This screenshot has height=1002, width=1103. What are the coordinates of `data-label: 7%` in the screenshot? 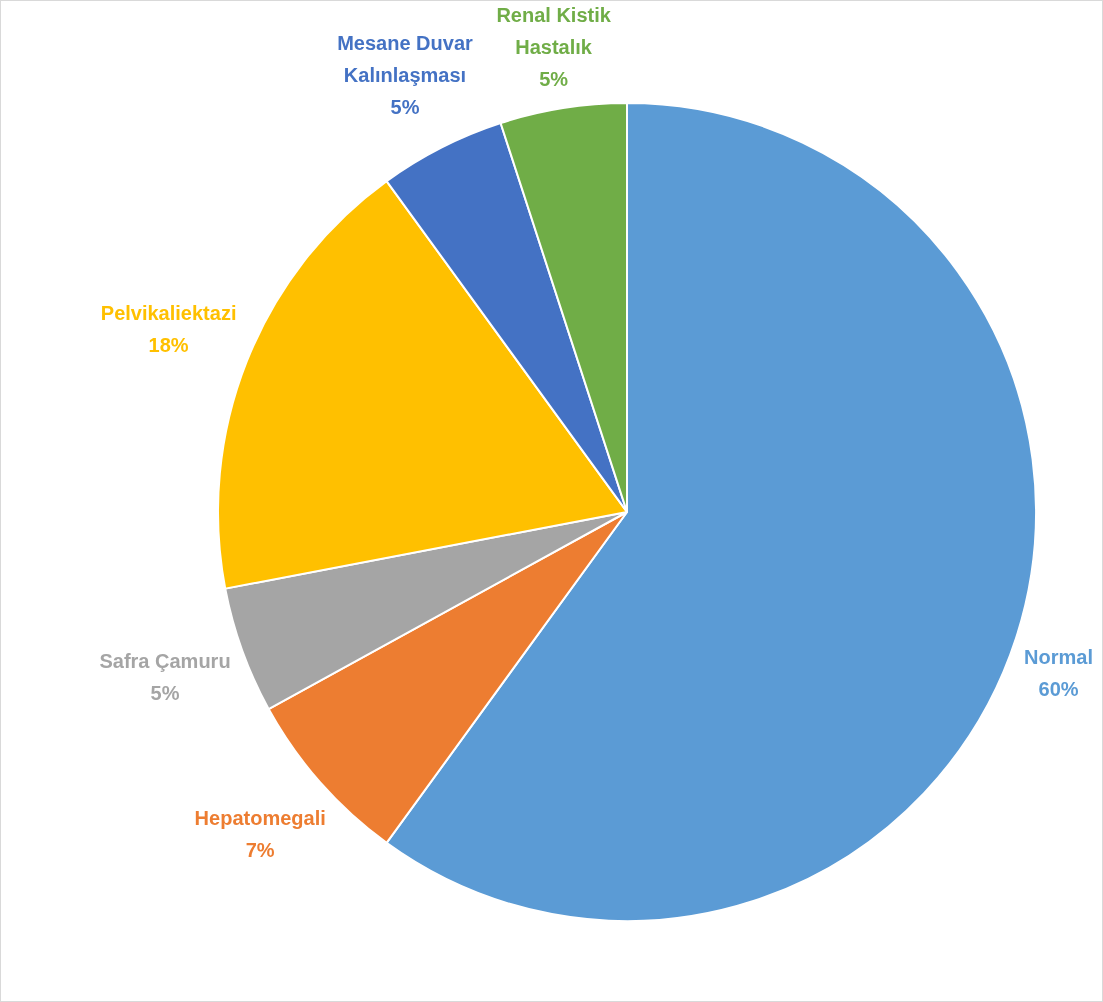 It's located at (260, 849).